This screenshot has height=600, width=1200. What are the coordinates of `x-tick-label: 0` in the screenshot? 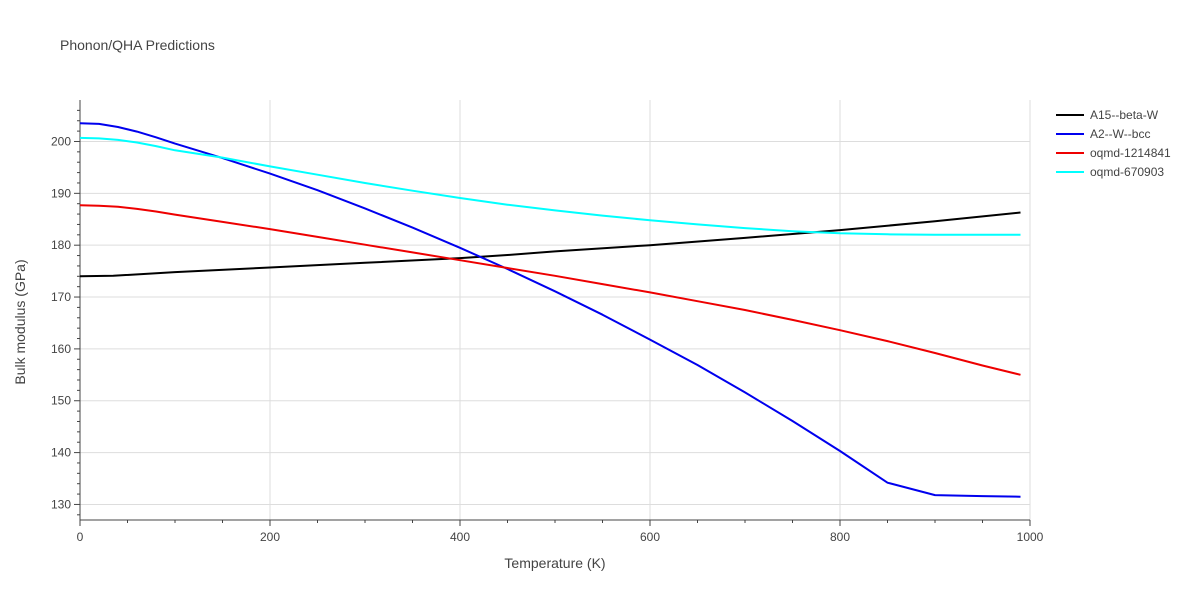 It's located at (80, 537).